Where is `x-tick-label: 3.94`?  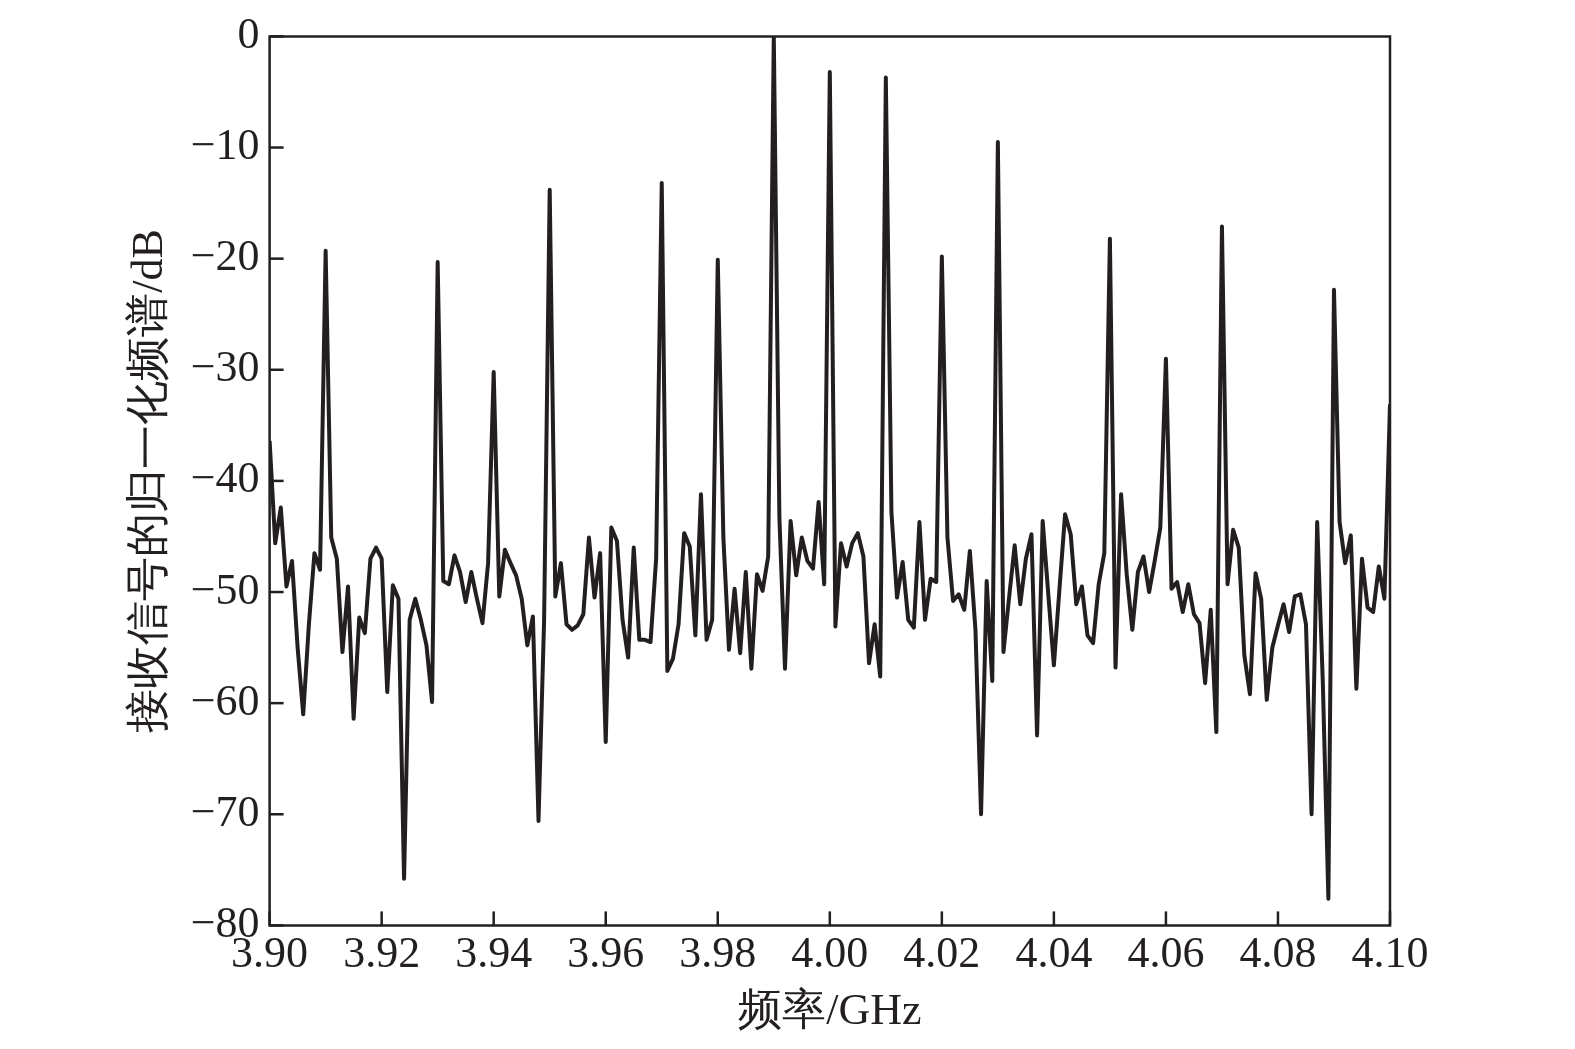
x-tick-label: 3.94 is located at coordinates (494, 953).